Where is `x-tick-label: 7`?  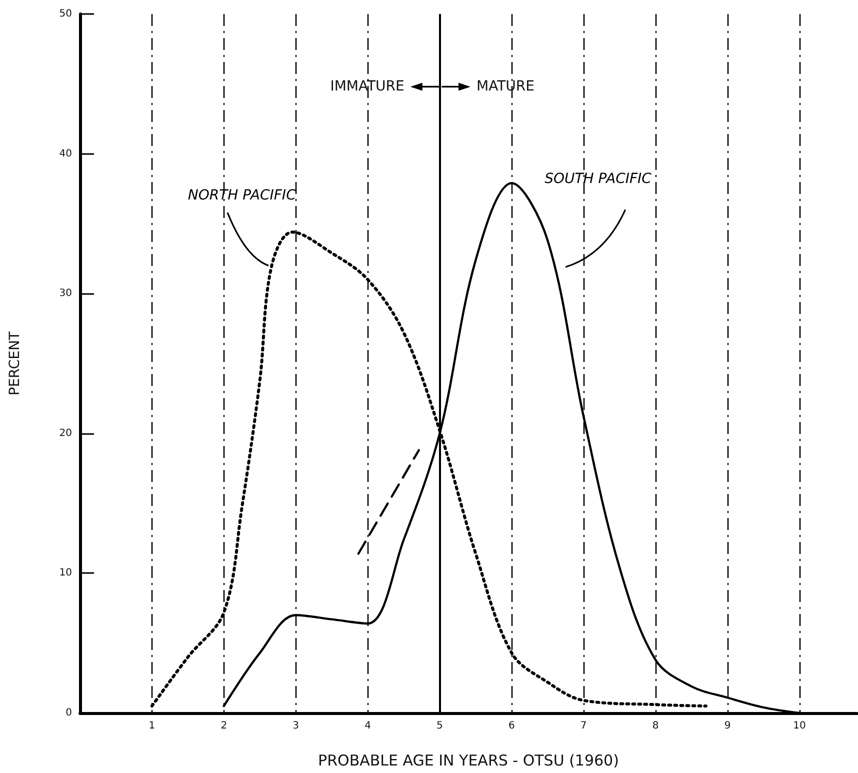
x-tick-label: 7 is located at coordinates (583, 726).